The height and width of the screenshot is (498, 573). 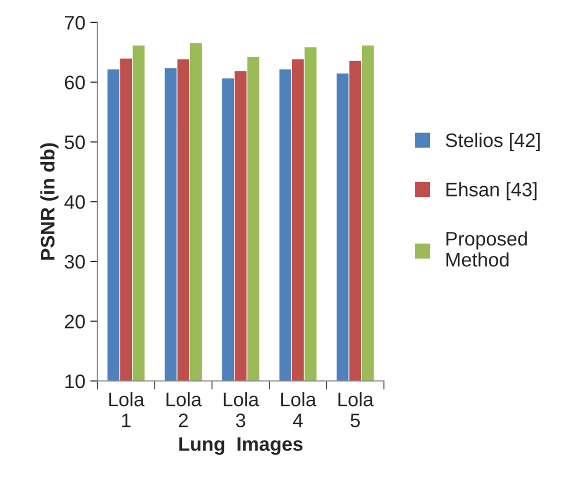 I want to click on x-tick-label: Lola 5, so click(x=356, y=410).